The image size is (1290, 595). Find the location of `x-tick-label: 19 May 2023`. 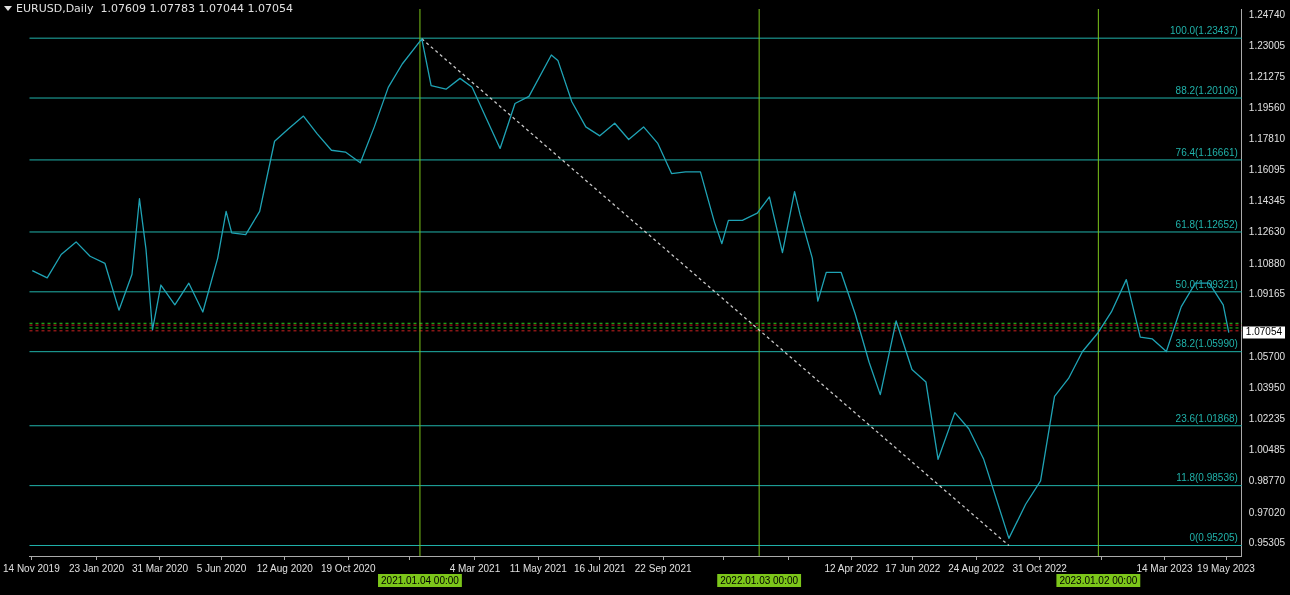

x-tick-label: 19 May 2023 is located at coordinates (1226, 568).